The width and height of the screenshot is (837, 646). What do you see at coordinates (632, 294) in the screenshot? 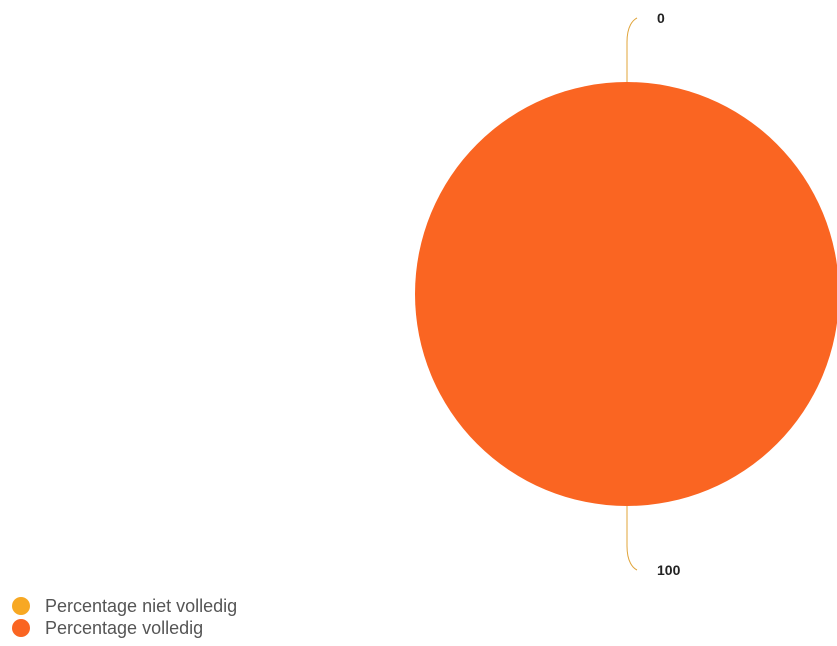
I see `label-connectors` at bounding box center [632, 294].